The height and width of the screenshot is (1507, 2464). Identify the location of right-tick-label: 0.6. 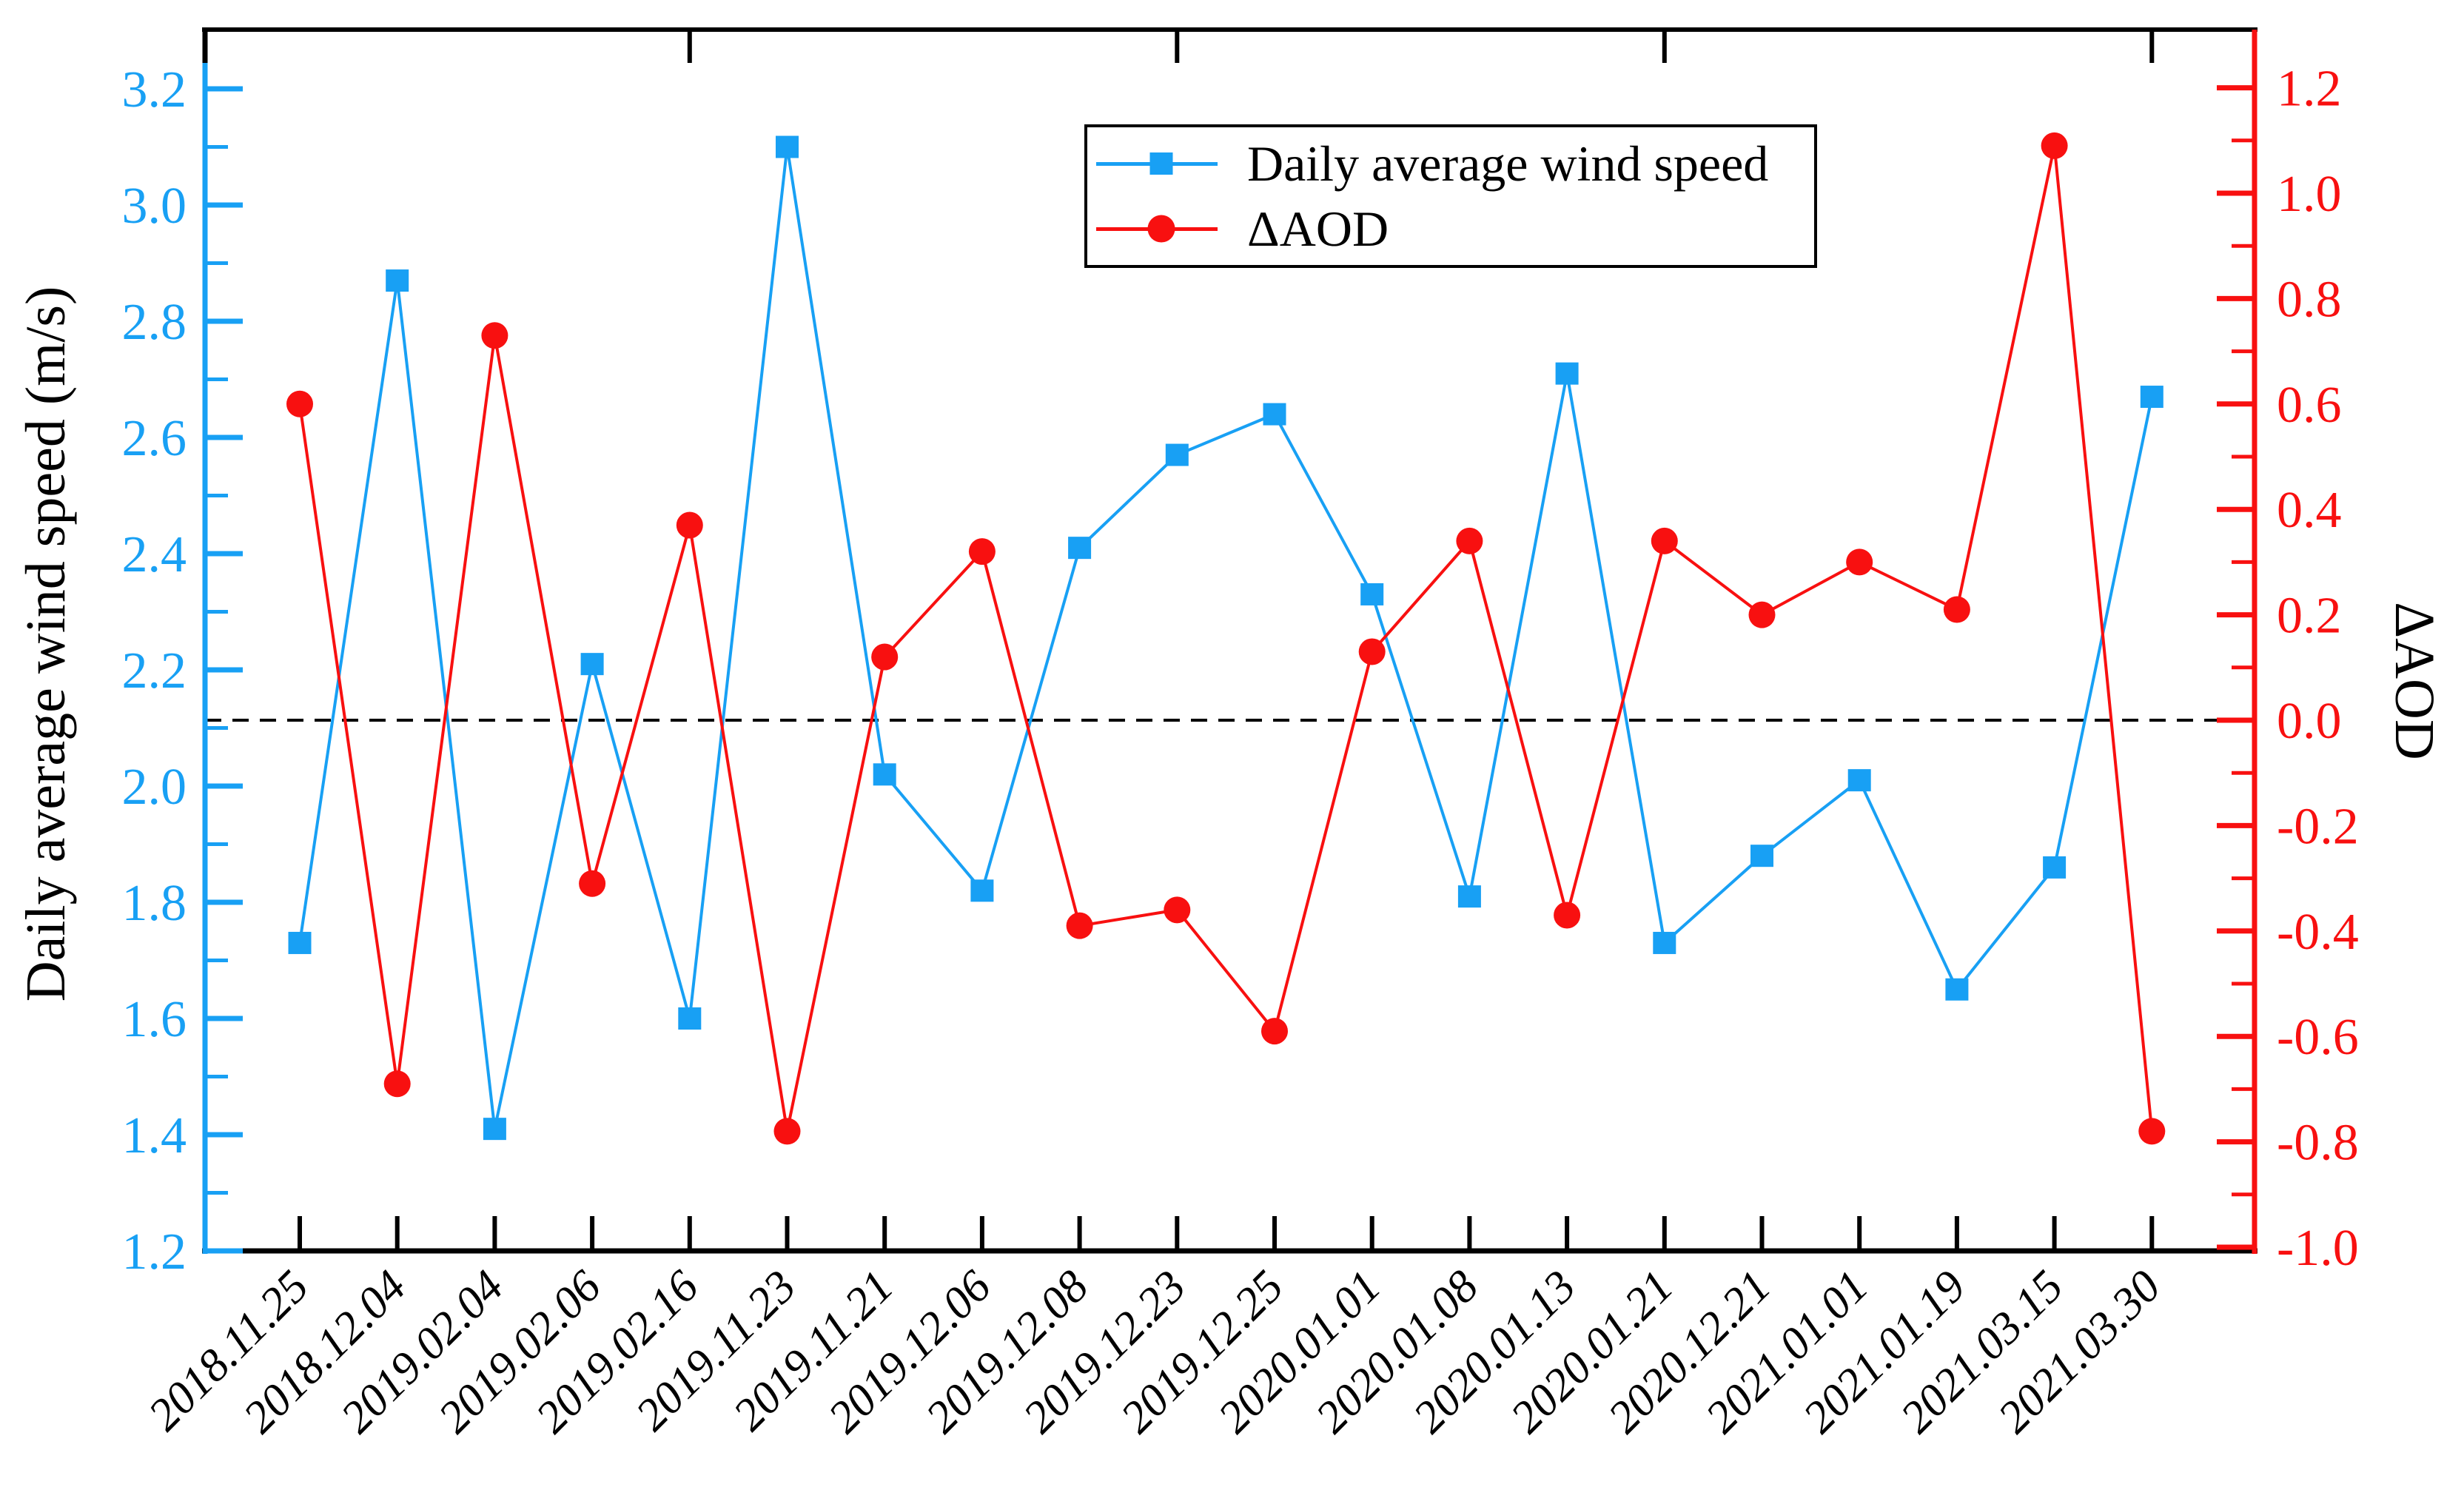
(2309, 406).